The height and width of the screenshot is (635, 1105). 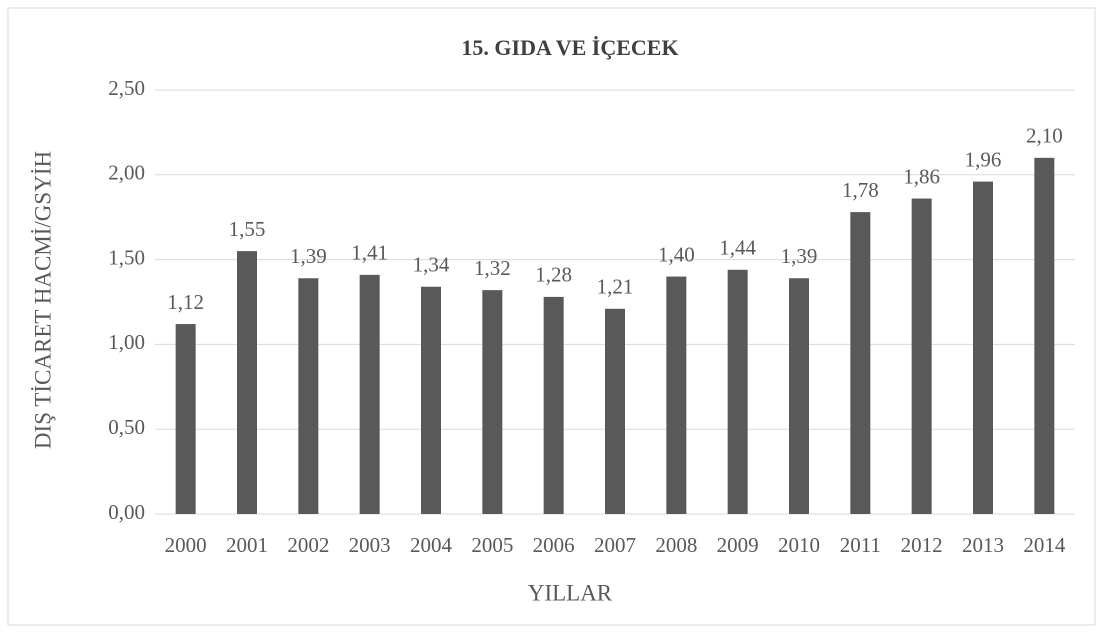 What do you see at coordinates (553, 275) in the screenshot?
I see `data-label: 1,28` at bounding box center [553, 275].